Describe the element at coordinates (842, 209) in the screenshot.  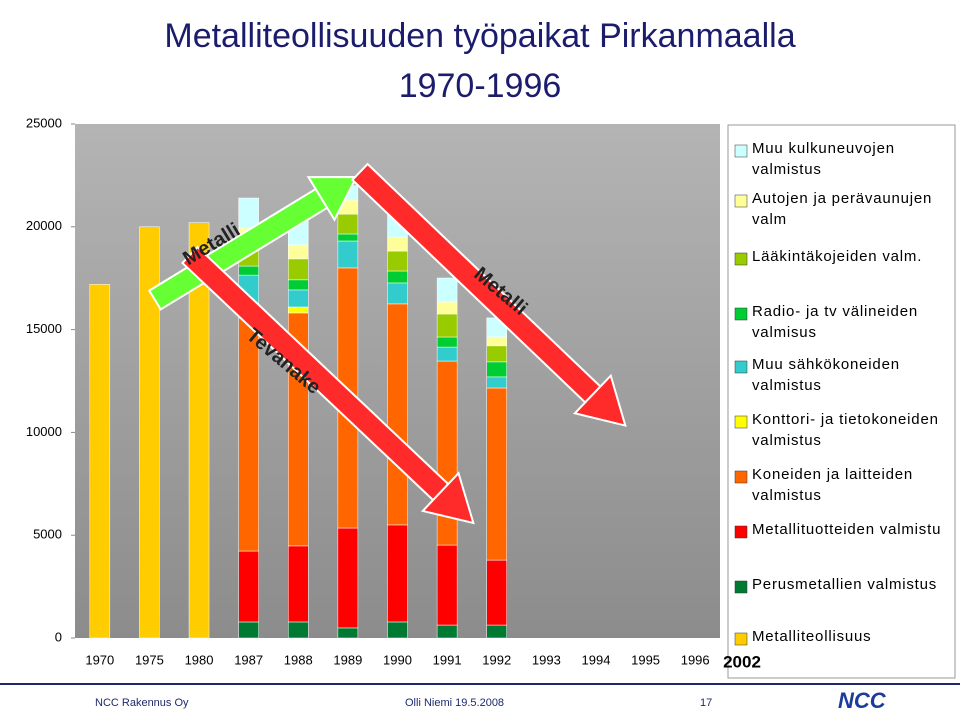
I see `legend-label: Autojen ja perävaunujen valm` at that location.